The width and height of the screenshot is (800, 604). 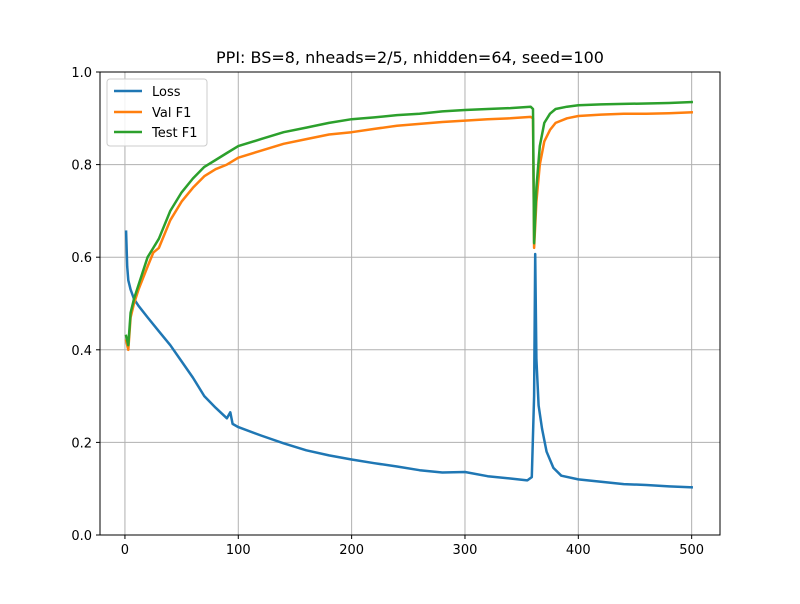 I want to click on x-tick-label: 500, so click(x=691, y=550).